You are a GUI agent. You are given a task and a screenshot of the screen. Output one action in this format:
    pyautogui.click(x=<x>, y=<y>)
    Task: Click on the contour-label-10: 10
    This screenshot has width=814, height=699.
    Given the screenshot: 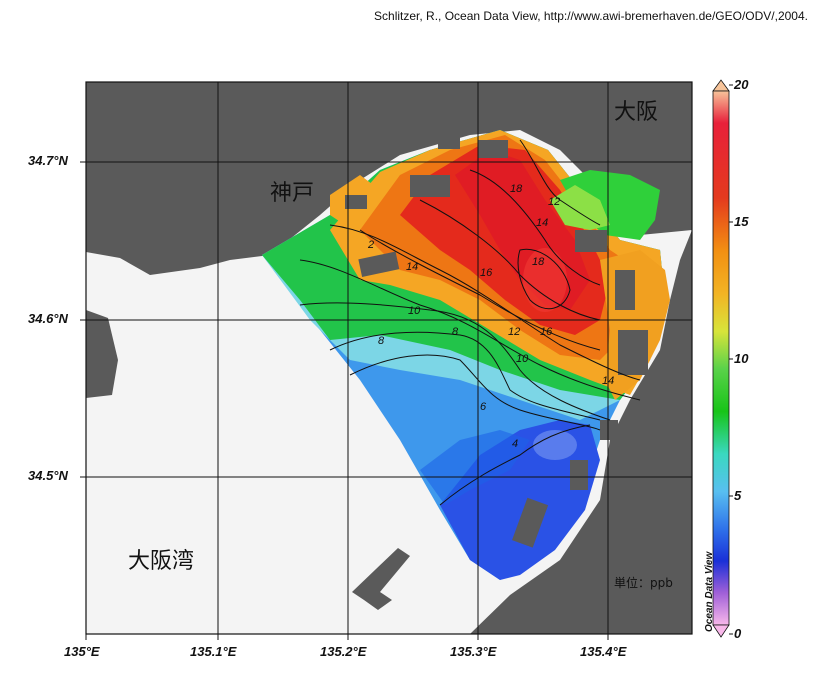 What is the action you would take?
    pyautogui.click(x=414, y=311)
    